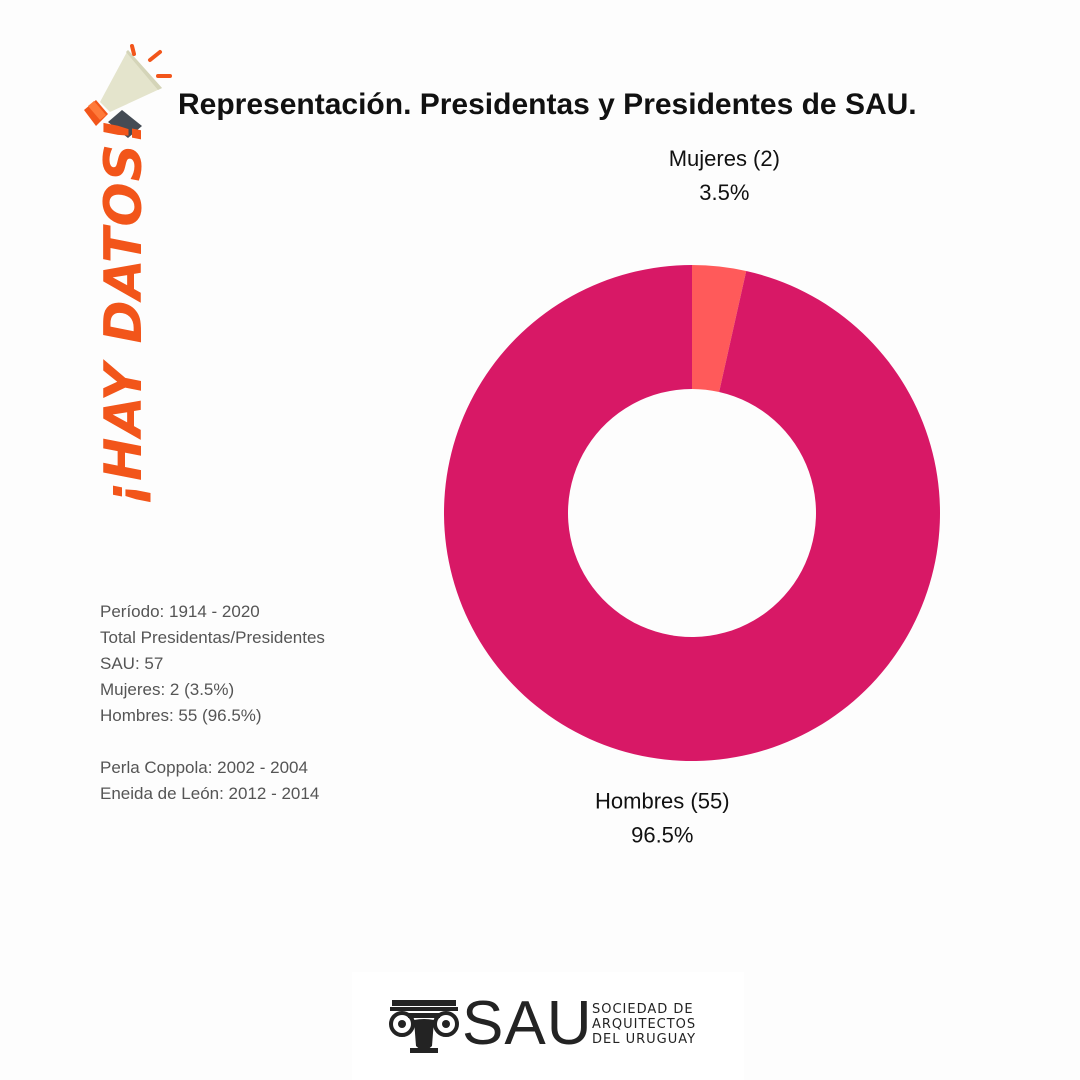 The height and width of the screenshot is (1080, 1080). What do you see at coordinates (644, 1024) in the screenshot?
I see `logo-full-name: SOCIEDAD DE ARQUITECTOS DEL URUGUAY` at bounding box center [644, 1024].